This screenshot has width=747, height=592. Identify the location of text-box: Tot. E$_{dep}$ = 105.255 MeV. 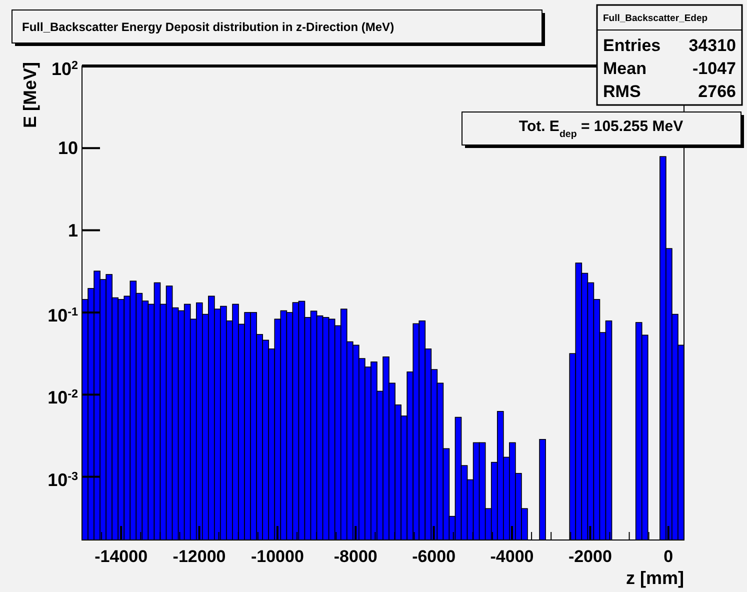
(603, 130).